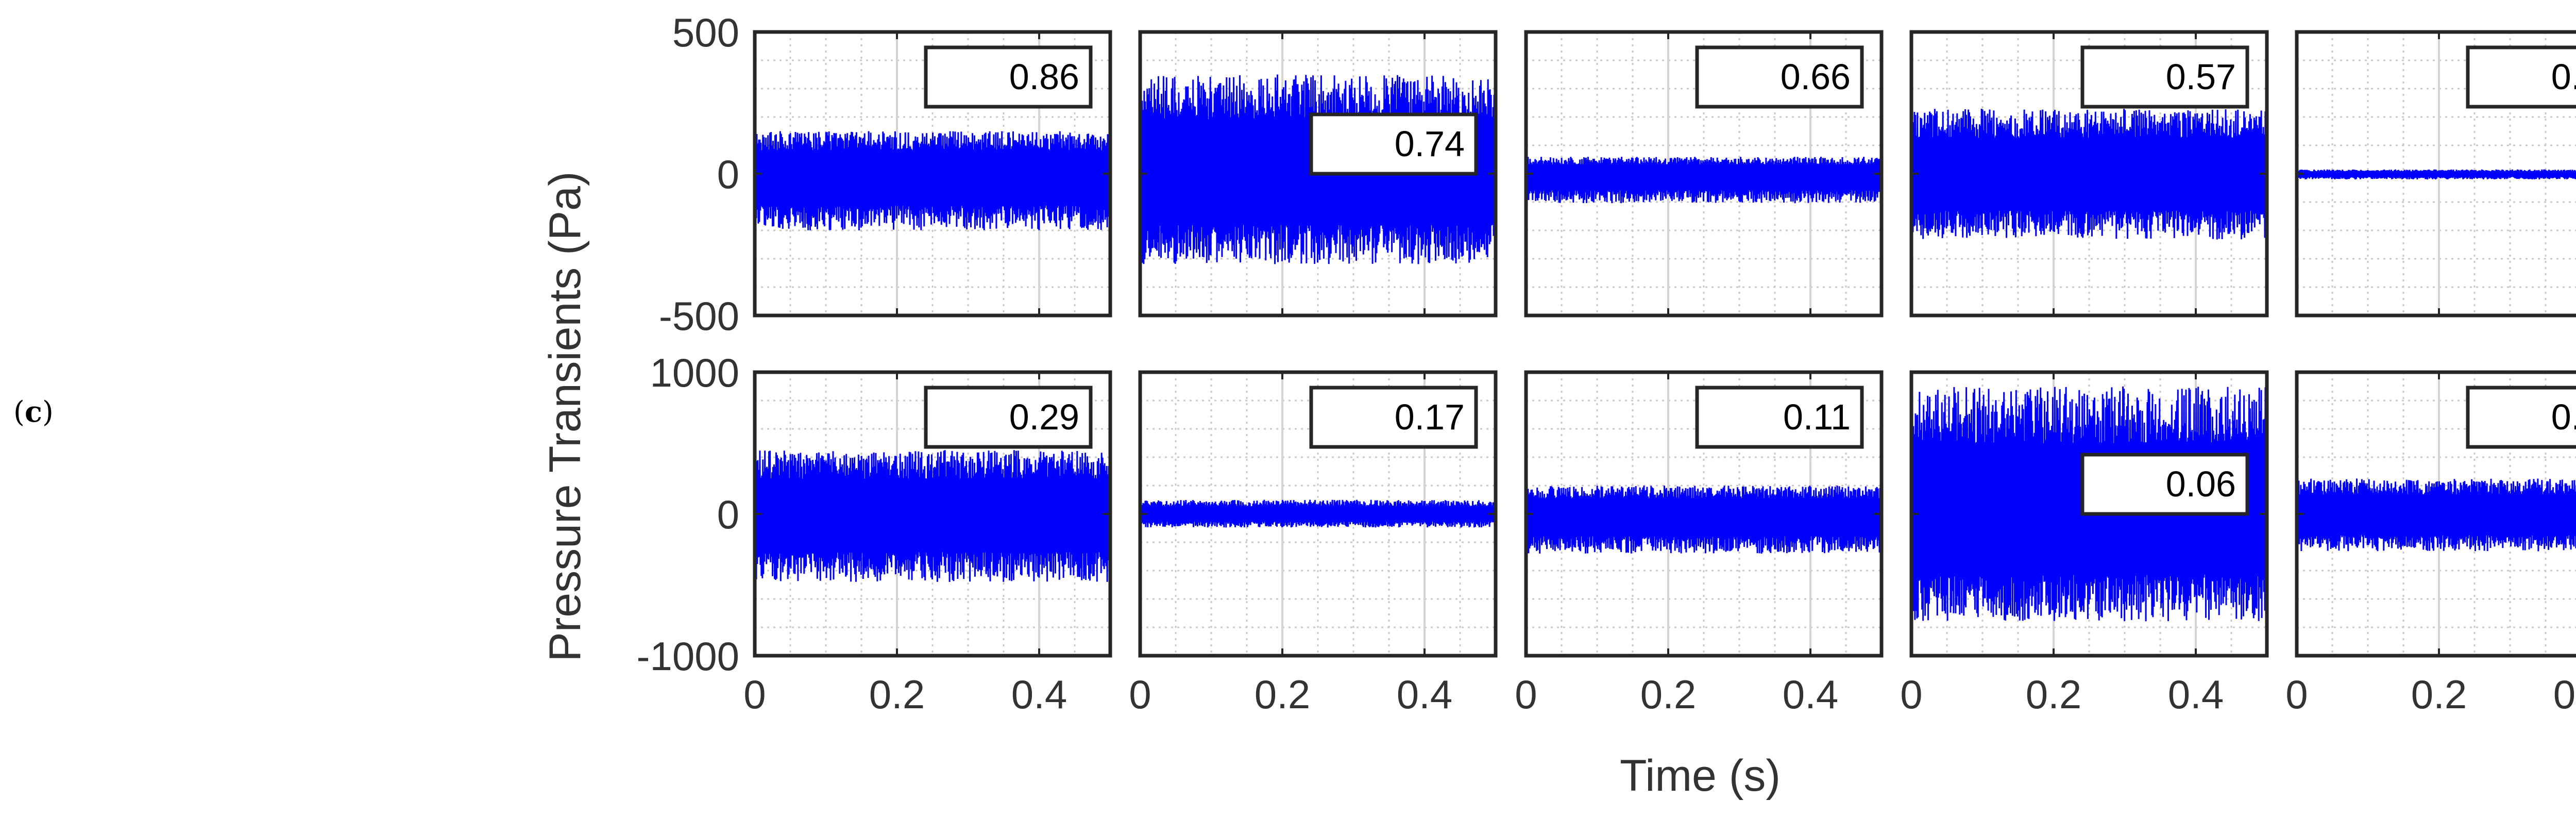 The width and height of the screenshot is (2576, 833). I want to click on y-tick-label: -500, so click(699, 316).